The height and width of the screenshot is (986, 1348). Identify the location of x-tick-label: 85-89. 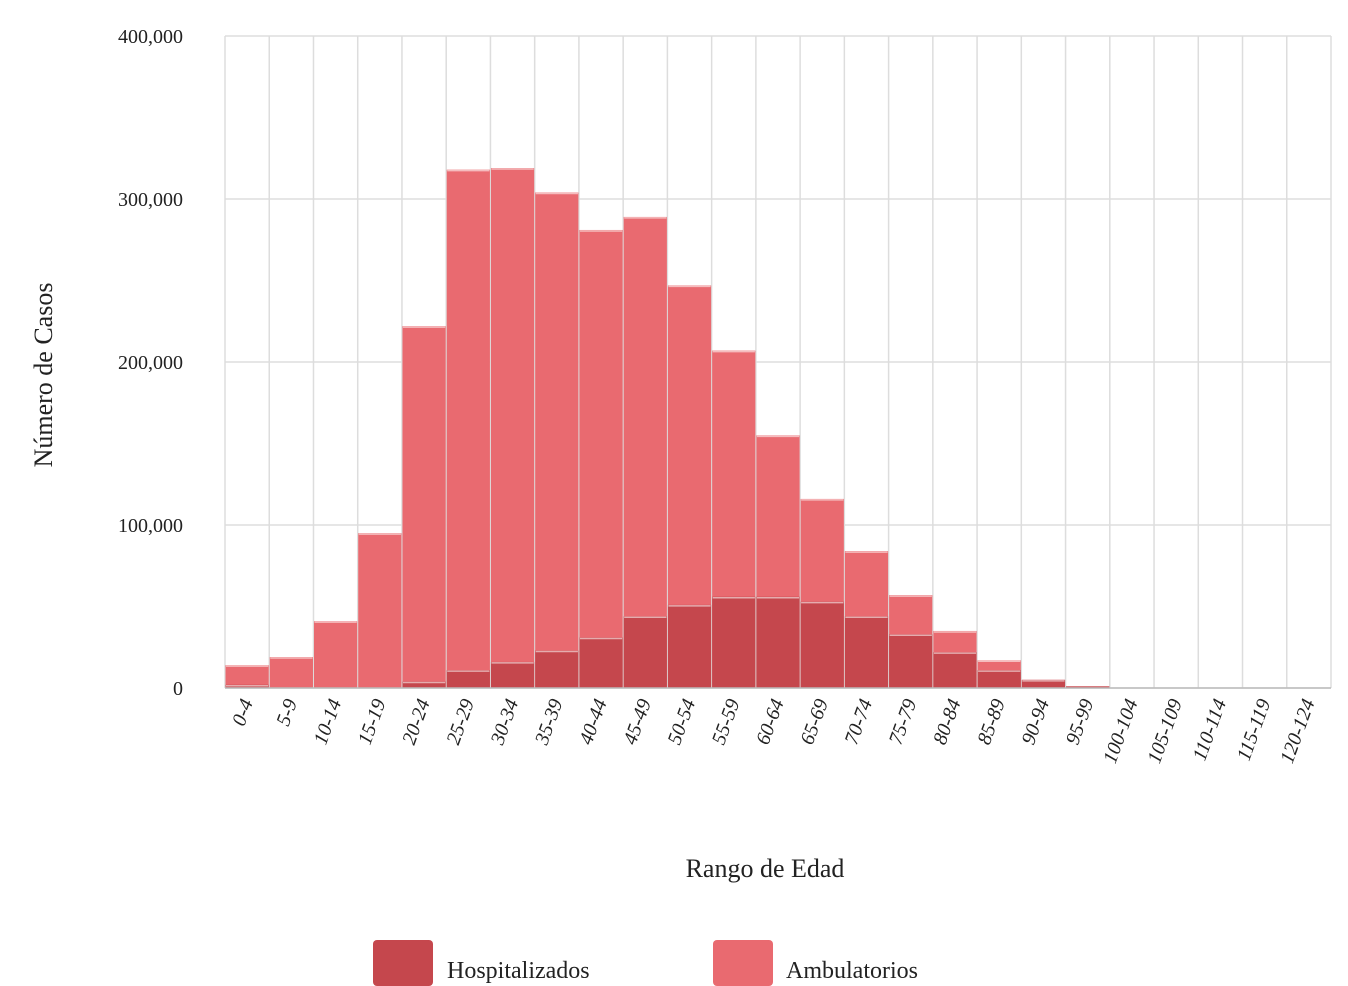
(991, 721).